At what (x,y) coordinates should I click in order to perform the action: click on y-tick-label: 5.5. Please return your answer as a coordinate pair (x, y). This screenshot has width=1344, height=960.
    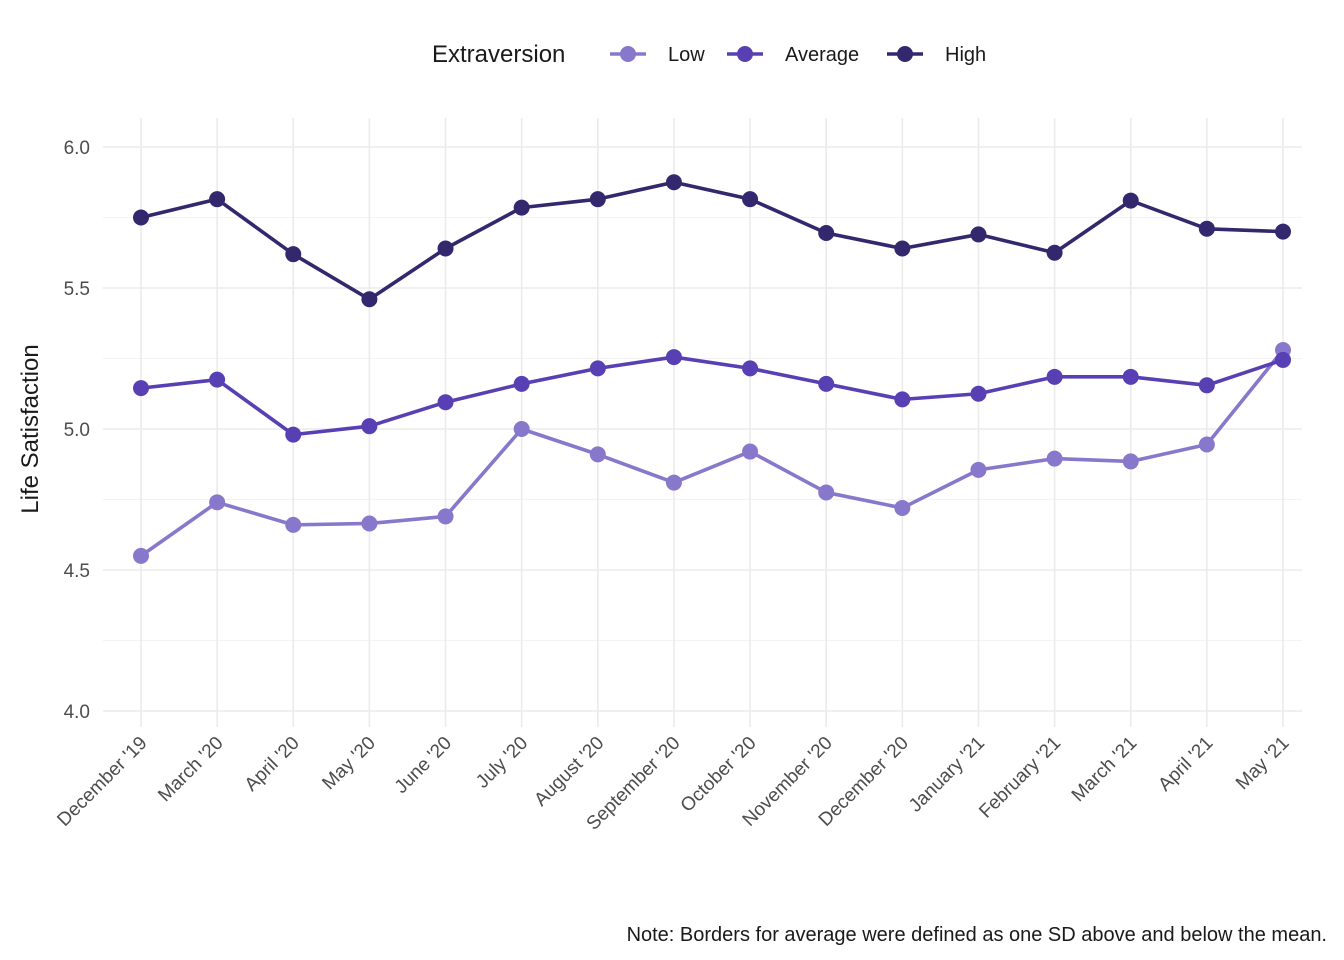
    Looking at the image, I should click on (77, 289).